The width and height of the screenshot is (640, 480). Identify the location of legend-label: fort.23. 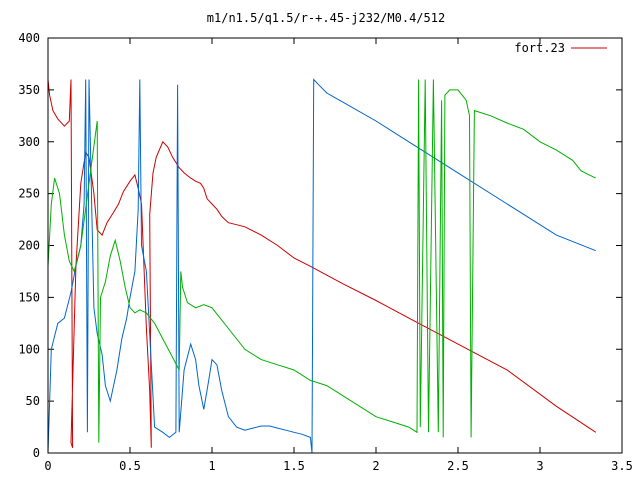
(539, 48).